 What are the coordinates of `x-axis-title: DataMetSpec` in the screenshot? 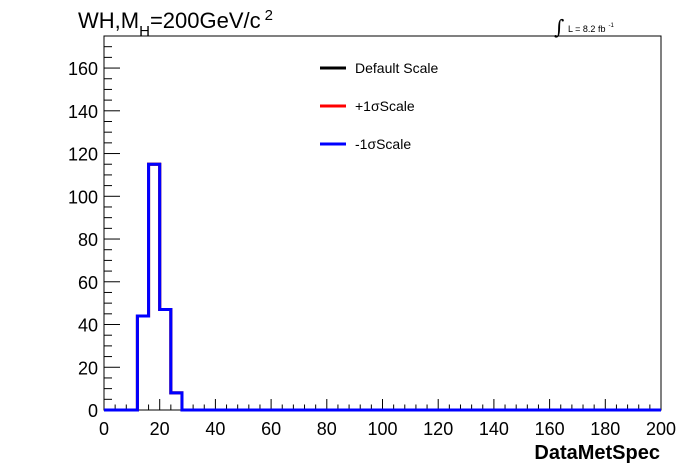 It's located at (597, 453).